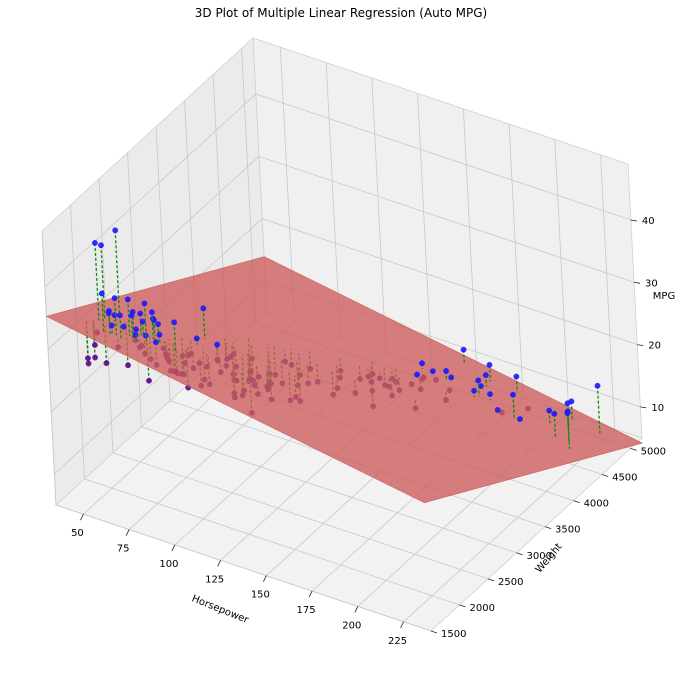  Describe the element at coordinates (77, 533) in the screenshot. I see `x-tick-label: 50` at that location.